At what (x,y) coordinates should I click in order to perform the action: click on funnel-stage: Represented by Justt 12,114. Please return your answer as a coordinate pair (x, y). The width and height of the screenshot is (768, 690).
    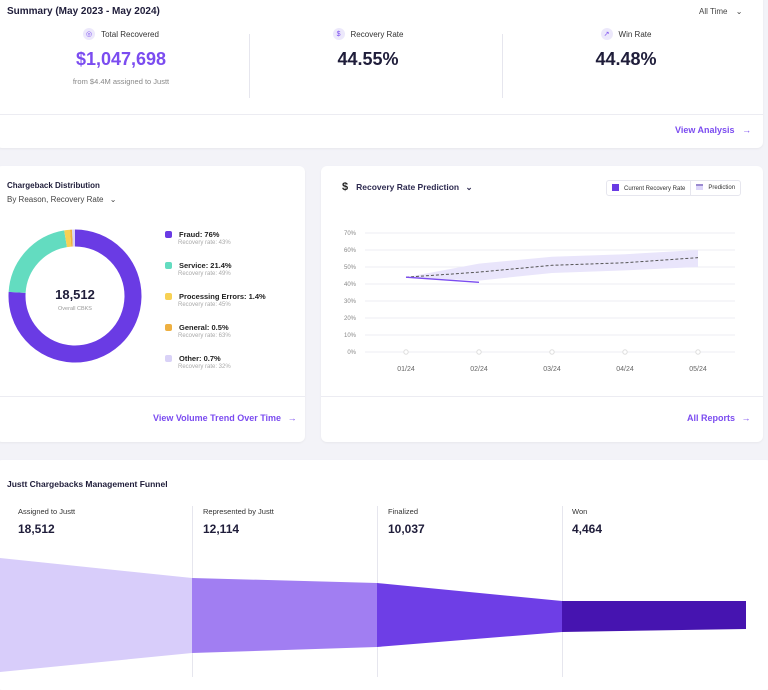
    Looking at the image, I should click on (238, 521).